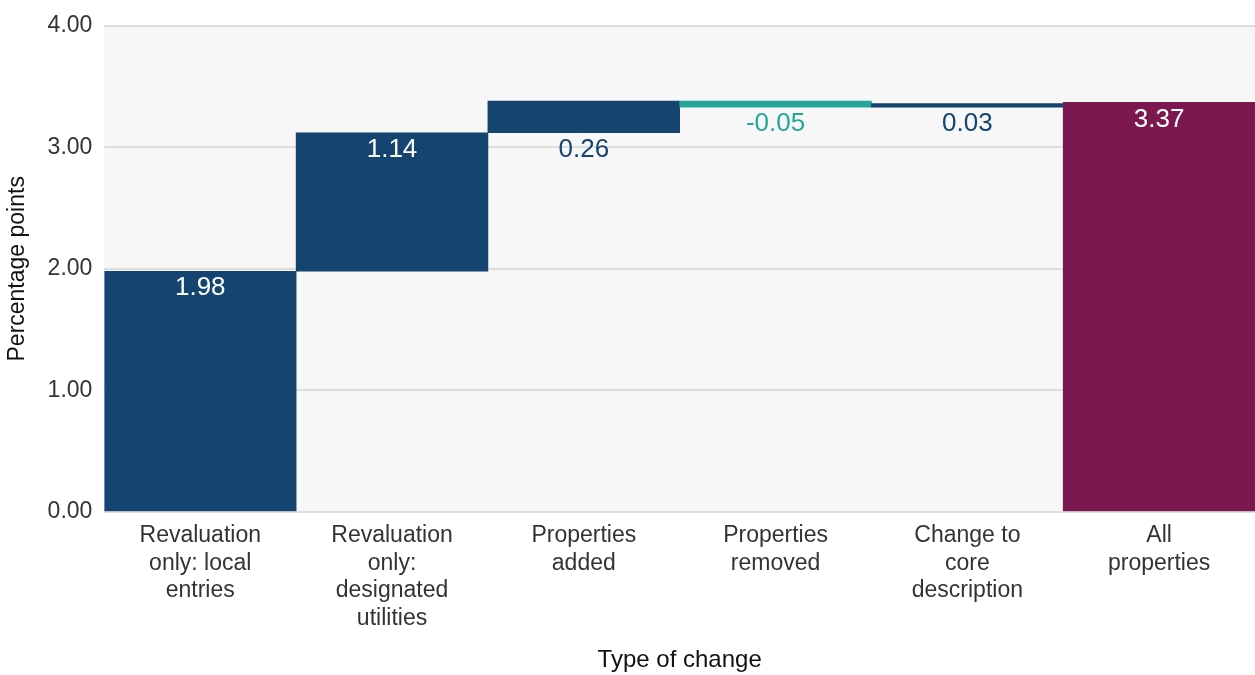  I want to click on y-axis-title: Percentage points, so click(16, 269).